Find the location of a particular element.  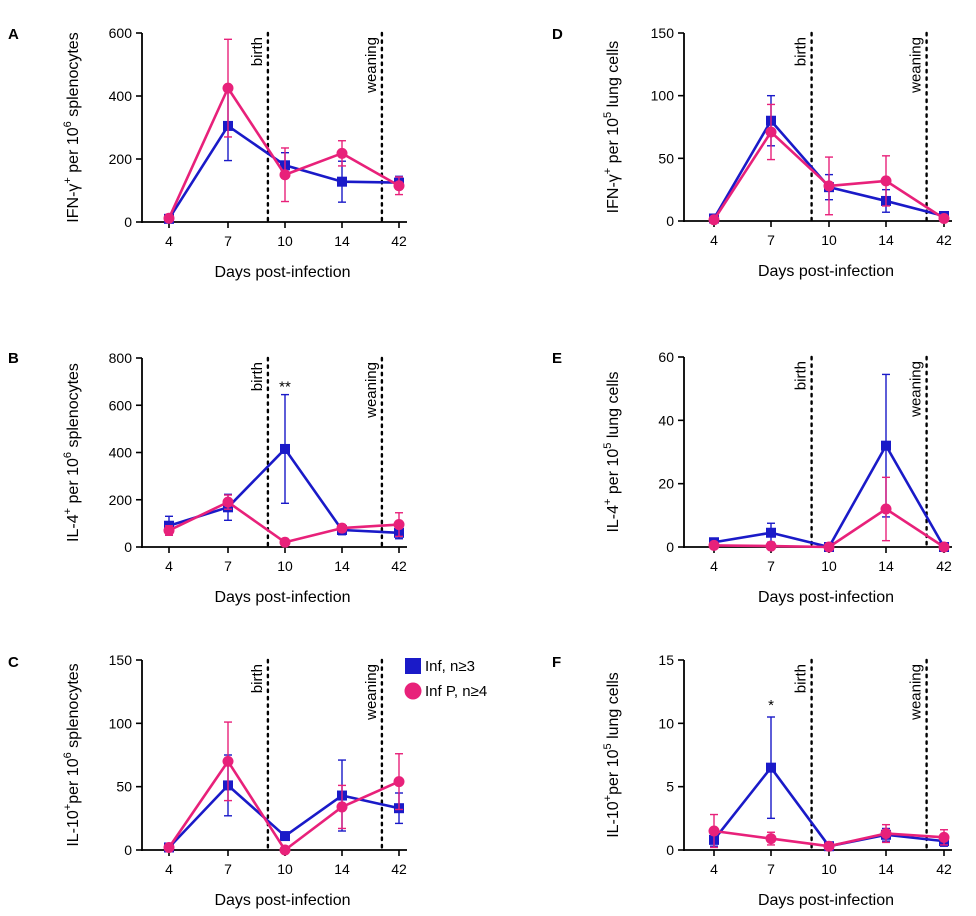

y-axis-label: IFN-γ+ per 105 lung cells is located at coordinates (612, 127).